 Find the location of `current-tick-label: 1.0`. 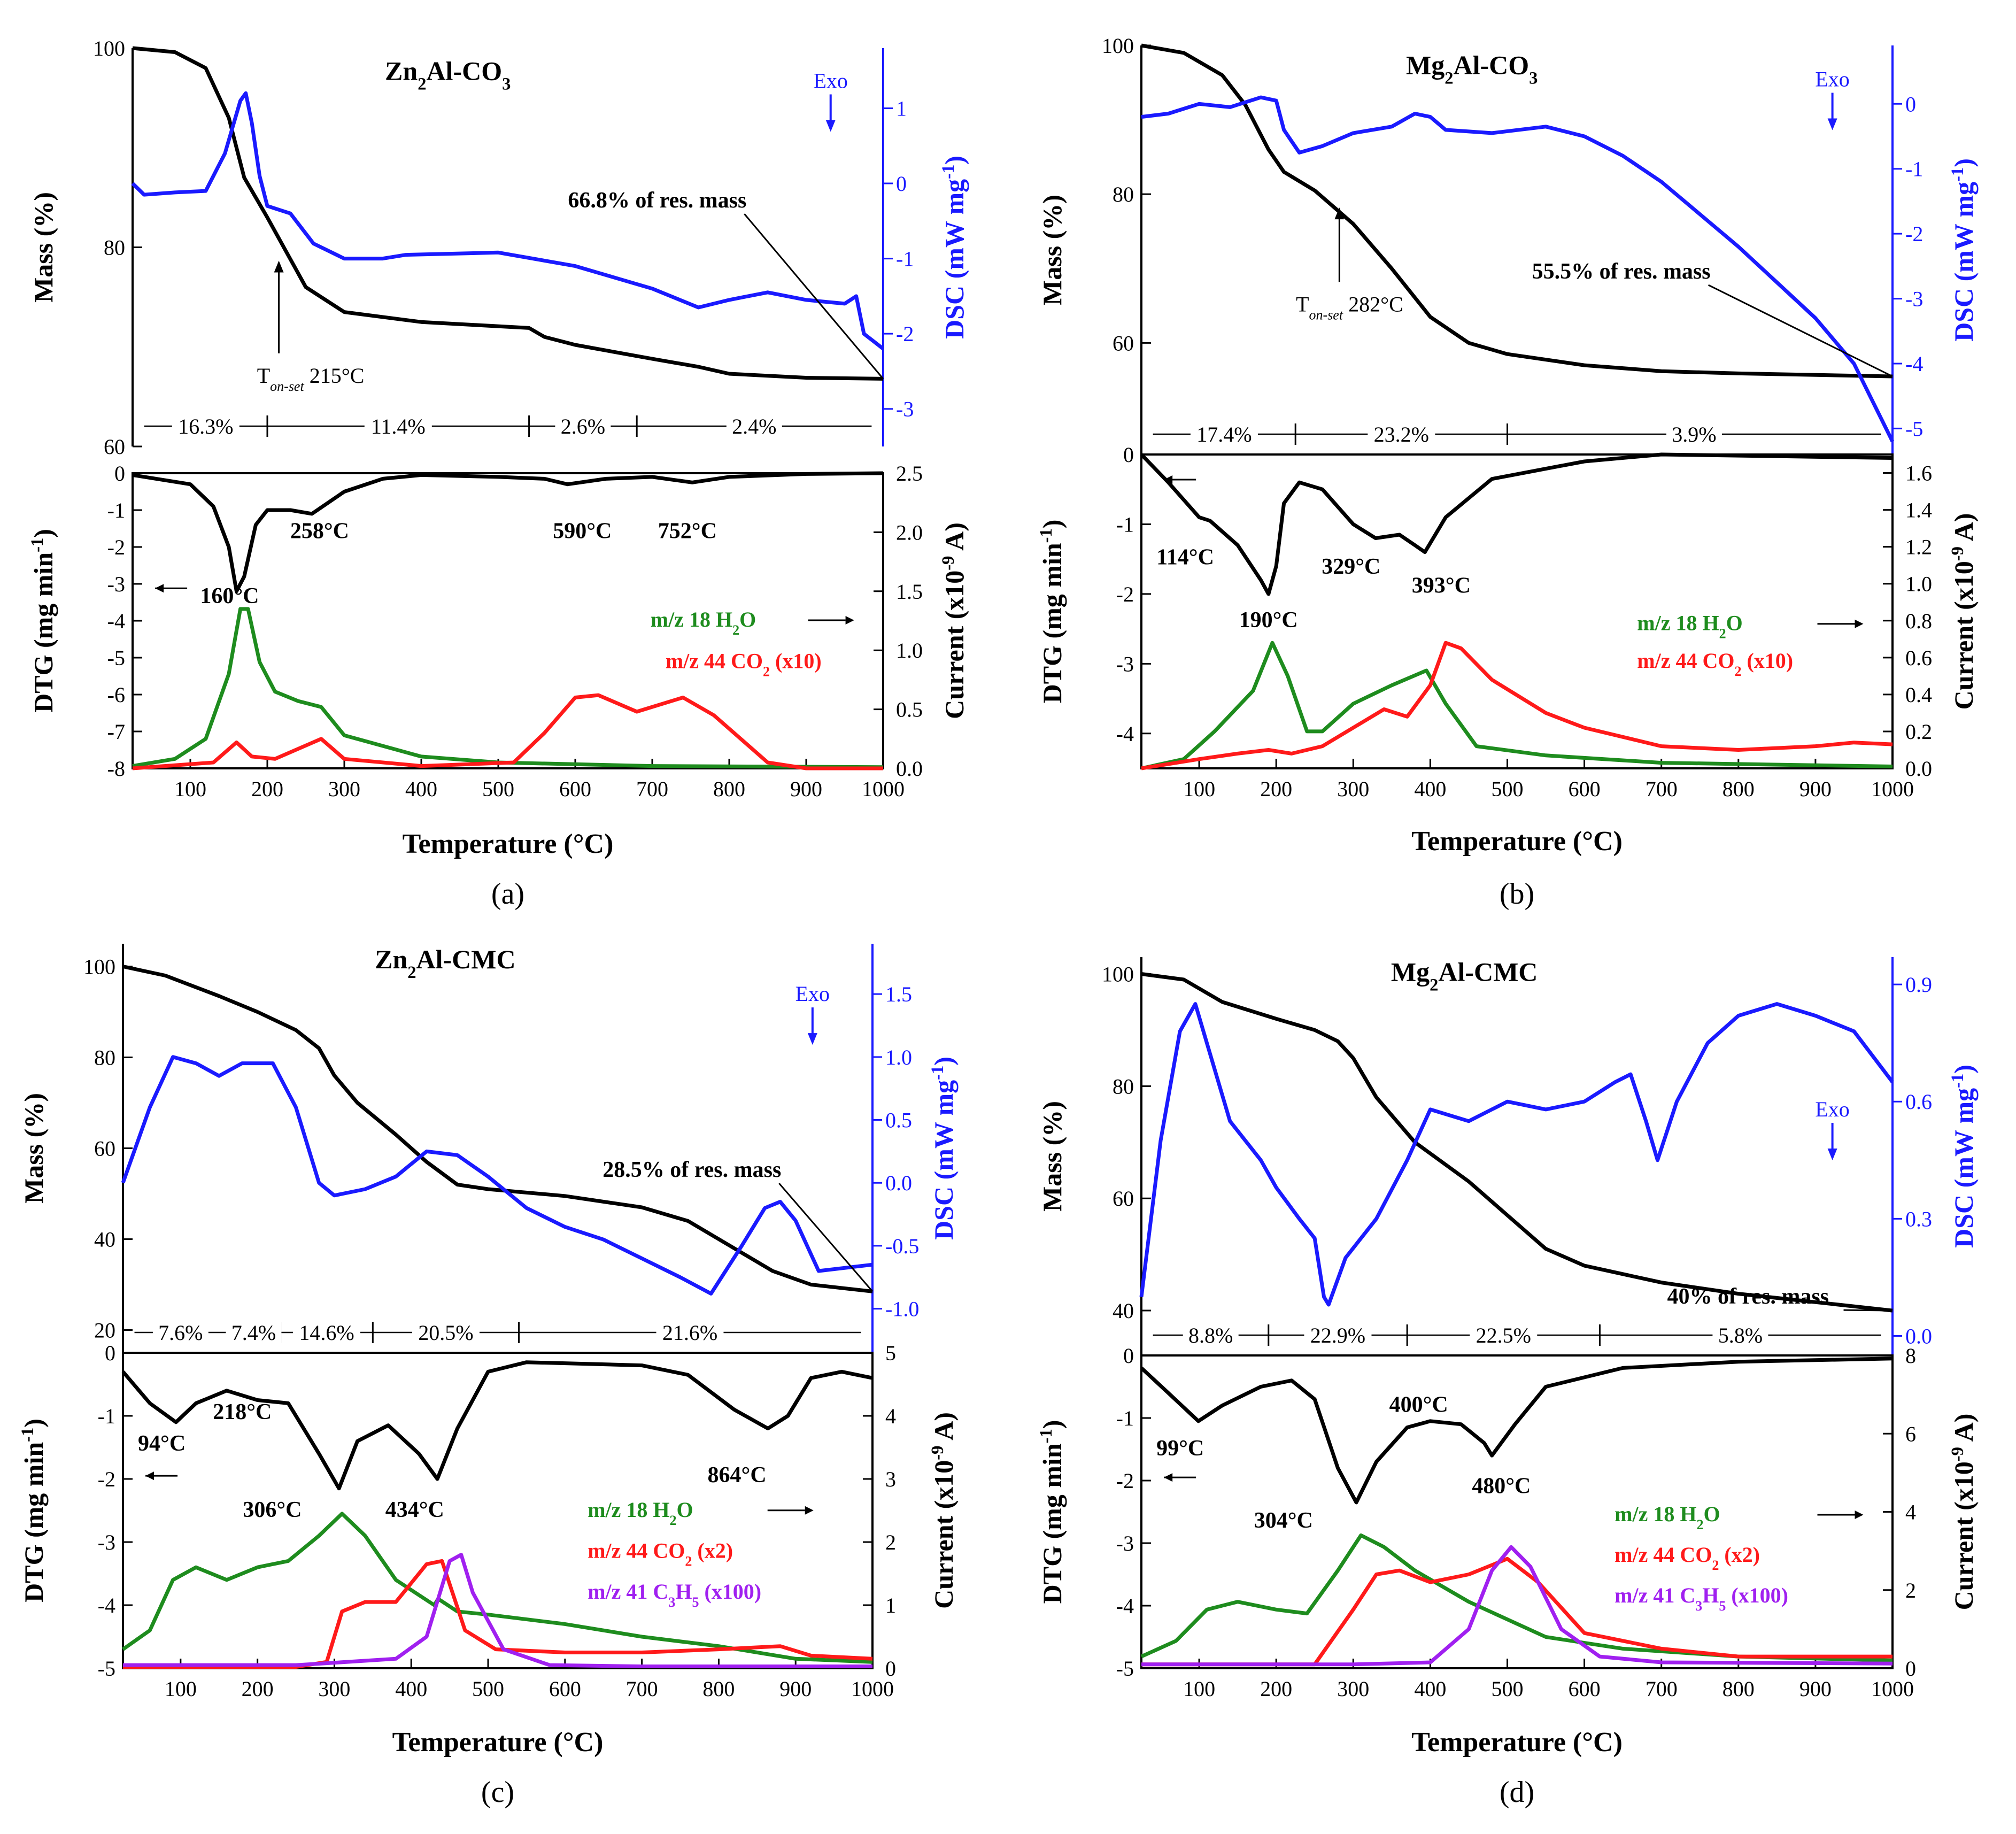

current-tick-label: 1.0 is located at coordinates (909, 650).